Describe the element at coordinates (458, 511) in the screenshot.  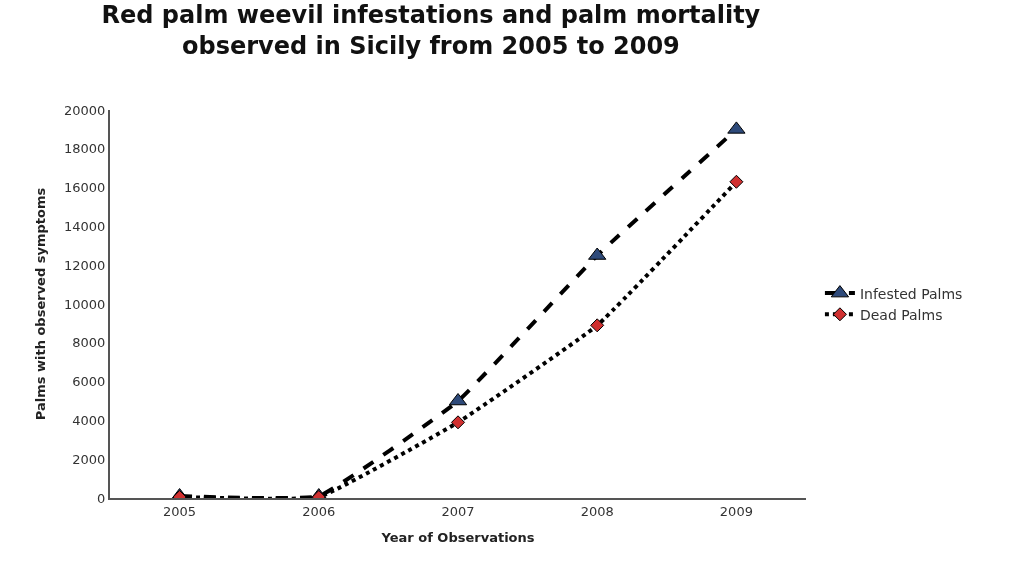
I see `x-tick-label: 2007` at that location.